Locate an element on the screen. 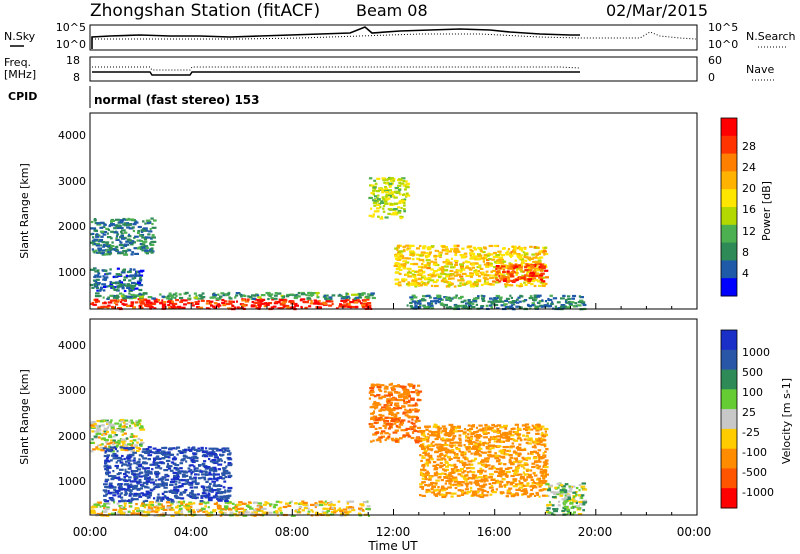 This screenshot has height=554, width=800. colorbar-segment is located at coordinates (729, 180).